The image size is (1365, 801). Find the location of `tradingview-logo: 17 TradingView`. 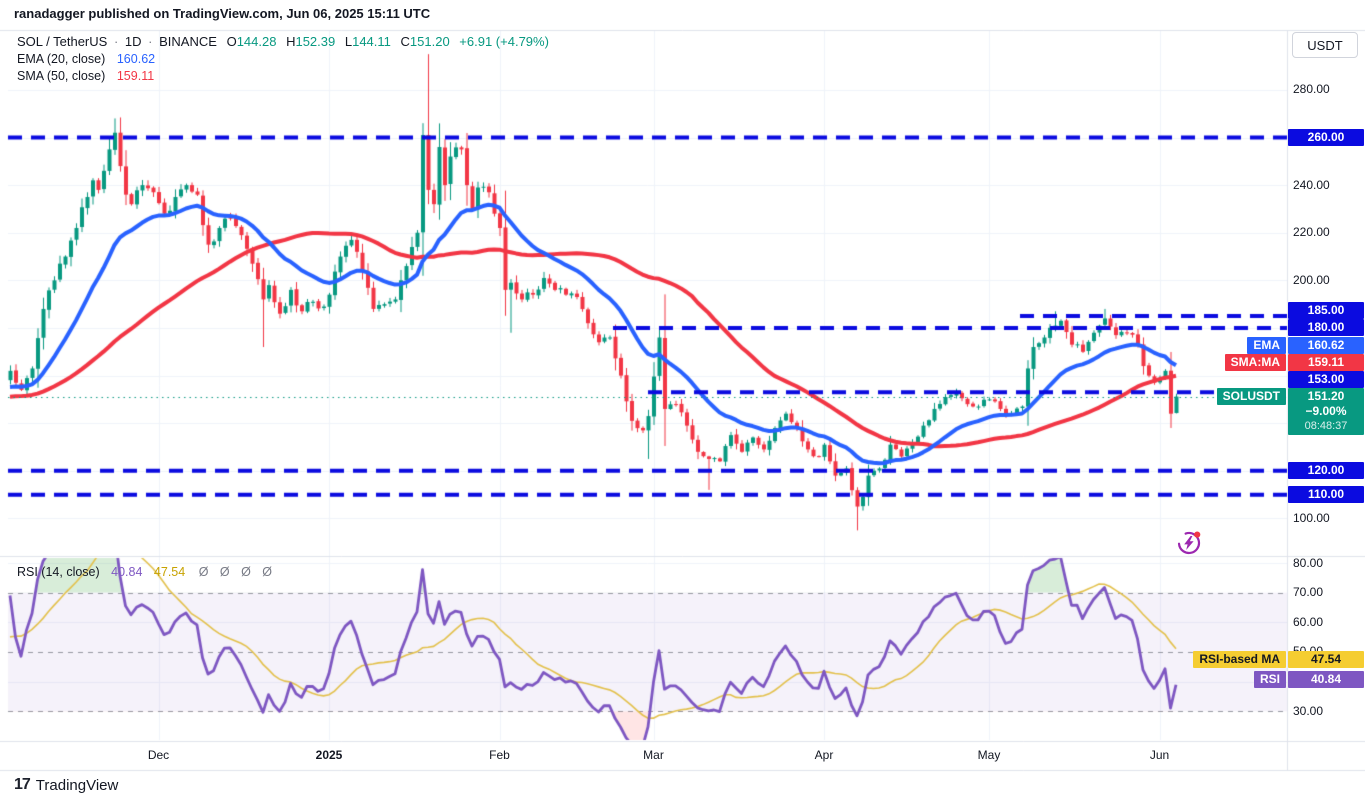

tradingview-logo: 17 TradingView is located at coordinates (66, 785).